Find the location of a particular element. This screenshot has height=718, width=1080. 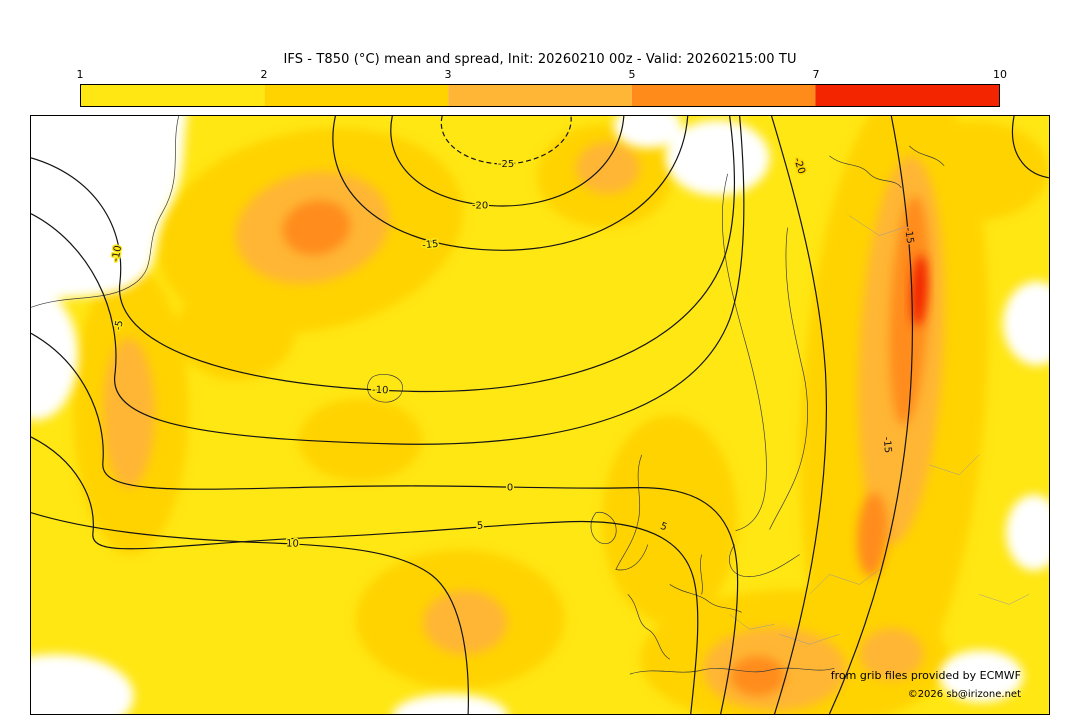

colorbar-tick: 5 is located at coordinates (632, 74).